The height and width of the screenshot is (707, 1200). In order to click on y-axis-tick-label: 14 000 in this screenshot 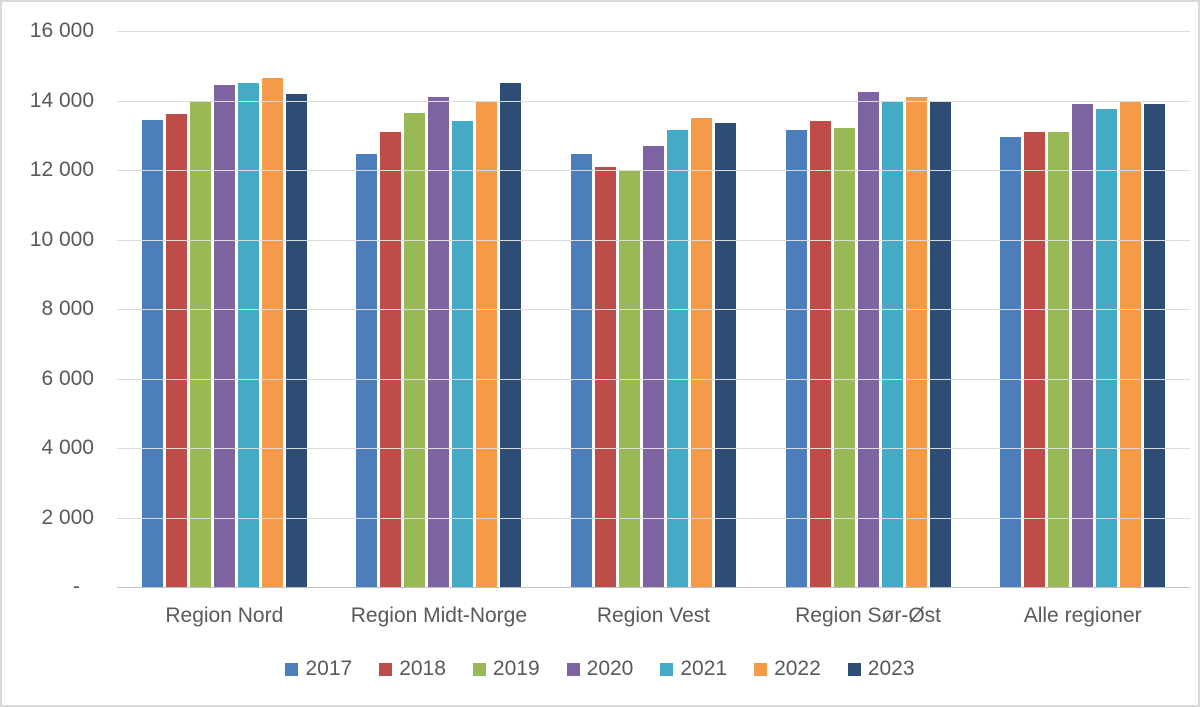, I will do `click(61, 100)`.